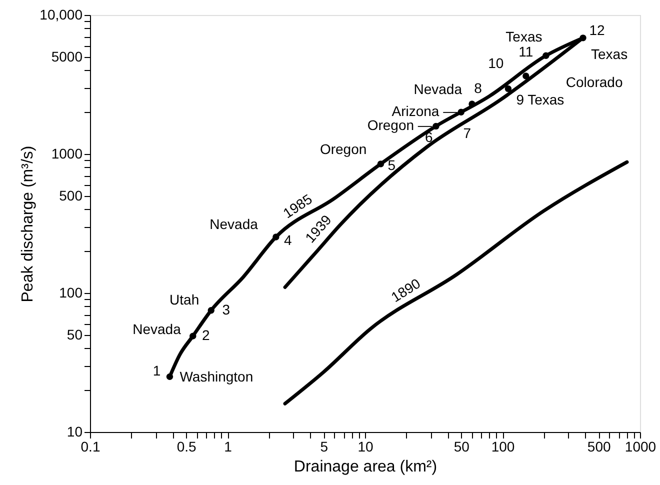  Describe the element at coordinates (288, 240) in the screenshot. I see `annotation: 4` at that location.